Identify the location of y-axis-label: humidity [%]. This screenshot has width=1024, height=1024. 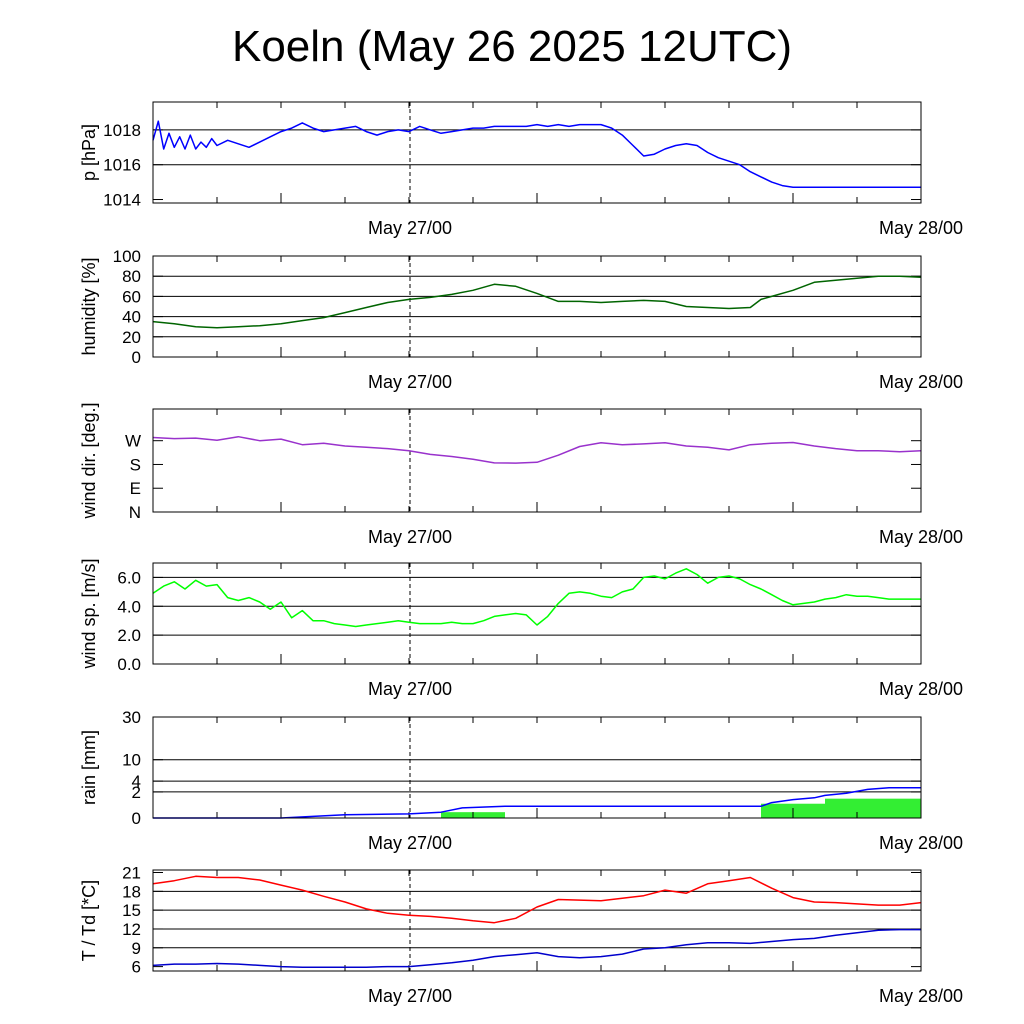
(89, 306).